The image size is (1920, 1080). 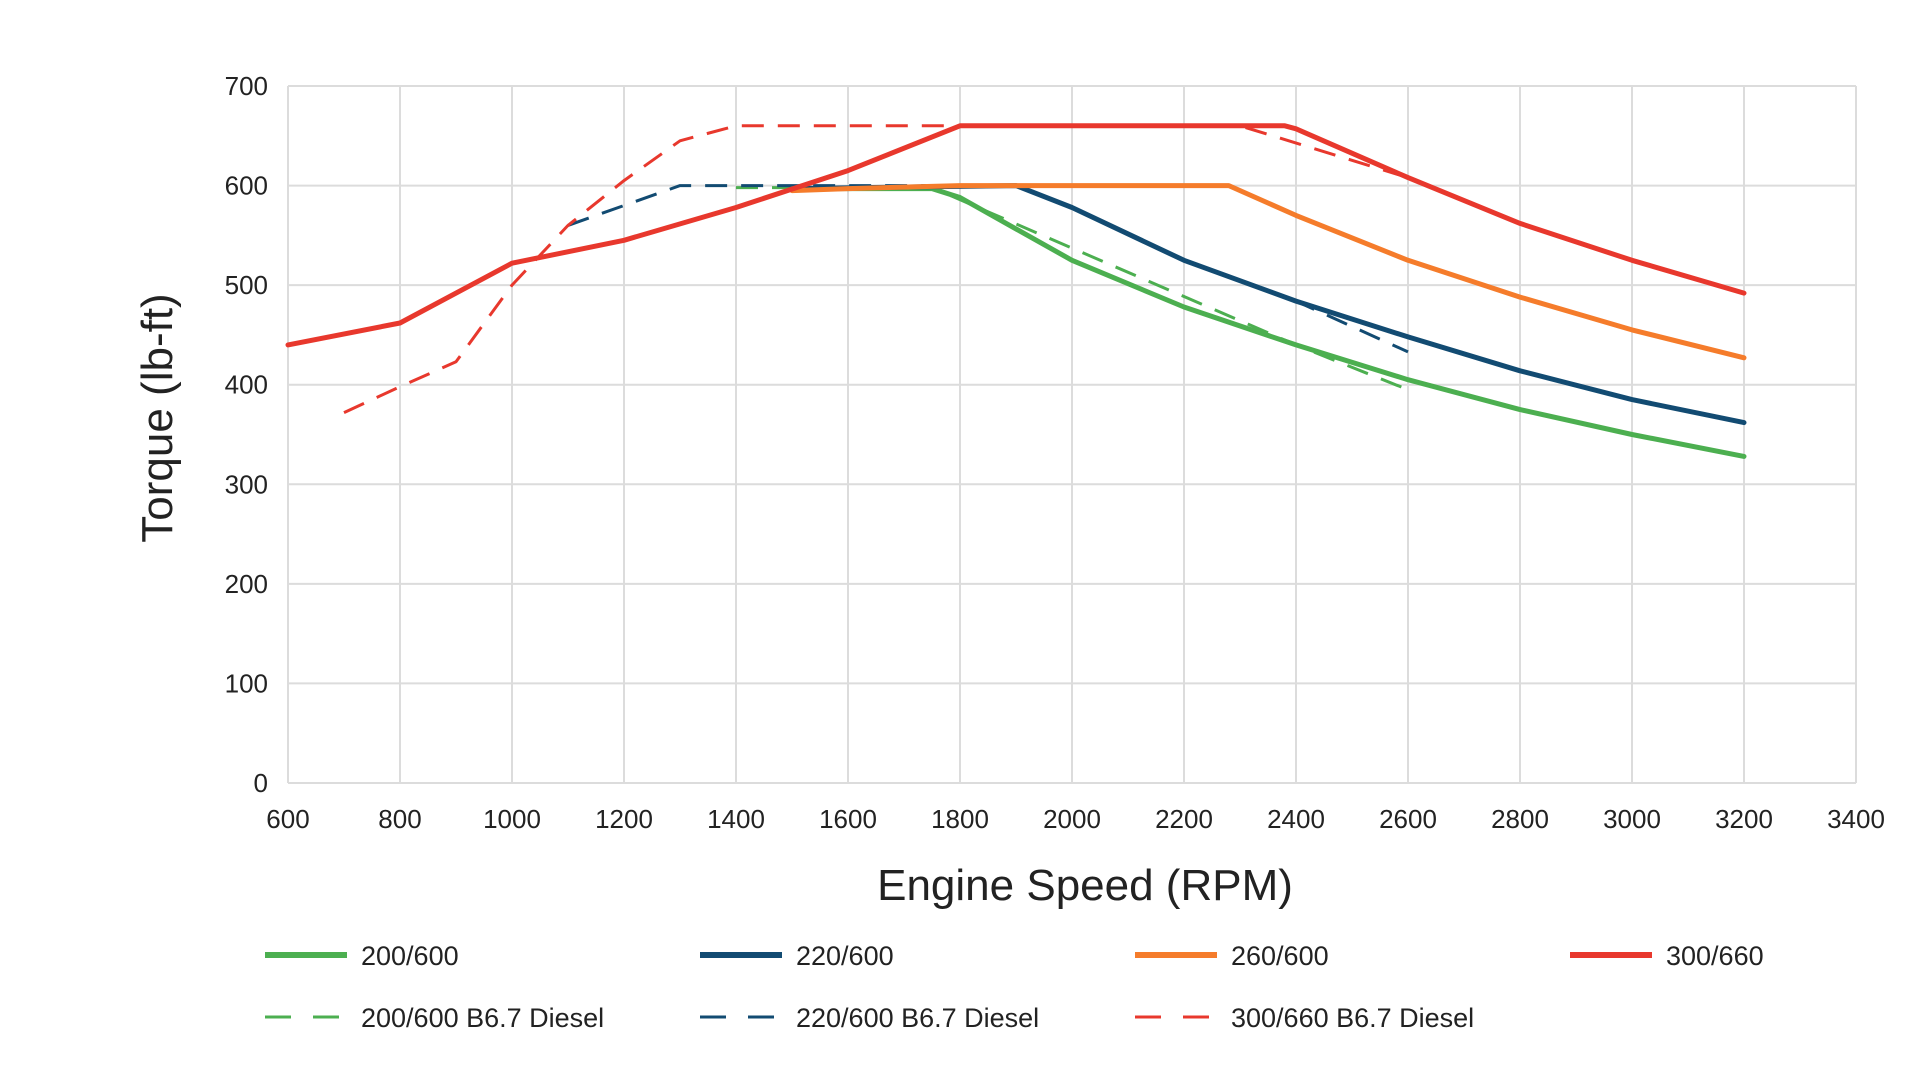 I want to click on legend-label: 220/600, so click(x=845, y=956).